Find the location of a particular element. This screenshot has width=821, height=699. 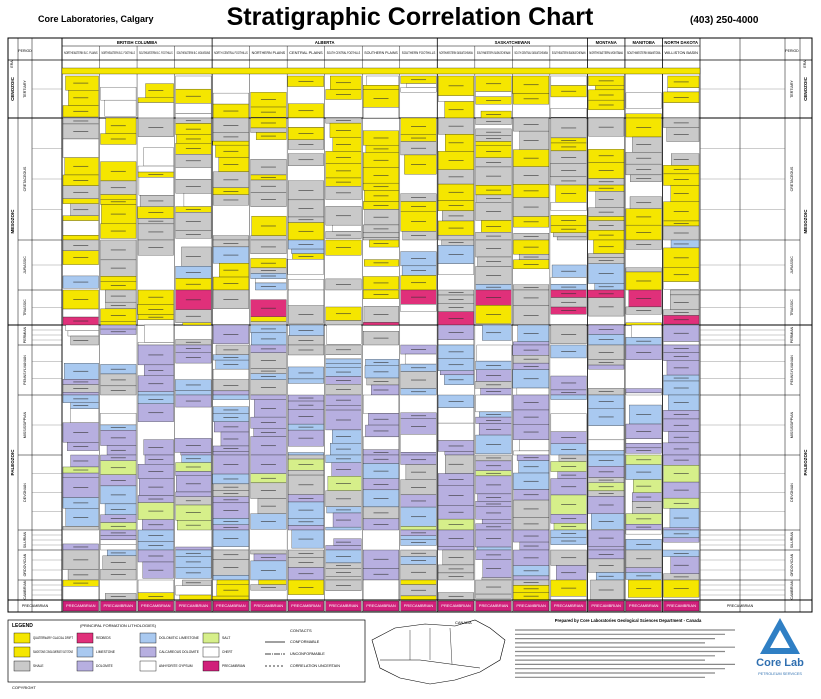

logo-text: Core Lab is located at coordinates (780, 663).